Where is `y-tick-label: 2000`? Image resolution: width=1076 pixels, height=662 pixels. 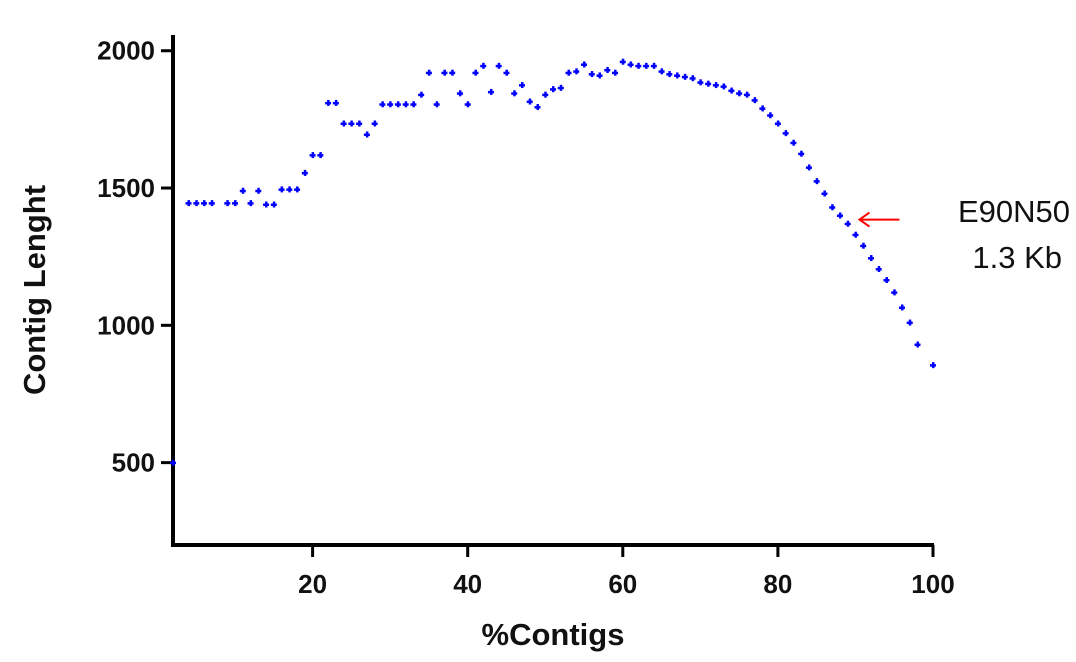 y-tick-label: 2000 is located at coordinates (126, 51).